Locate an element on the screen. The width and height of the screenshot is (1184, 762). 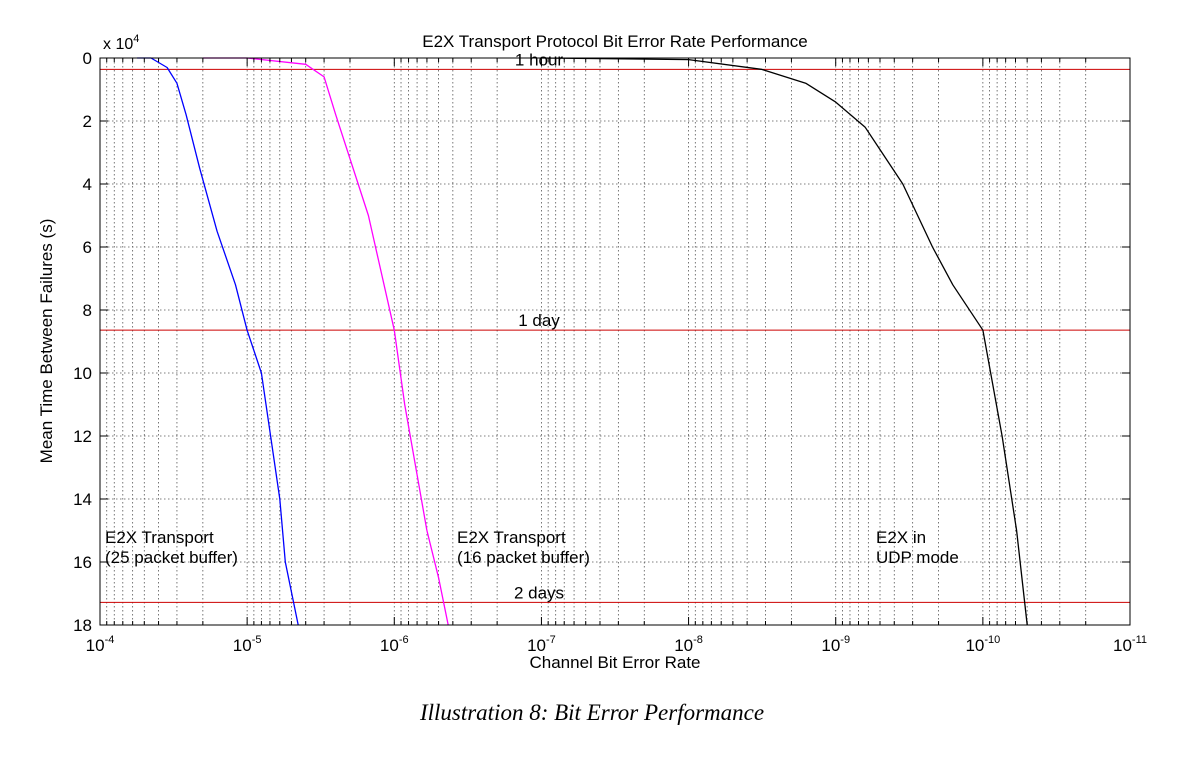
series-annotation: E2X Transport (16 packet buffer) is located at coordinates (523, 547).